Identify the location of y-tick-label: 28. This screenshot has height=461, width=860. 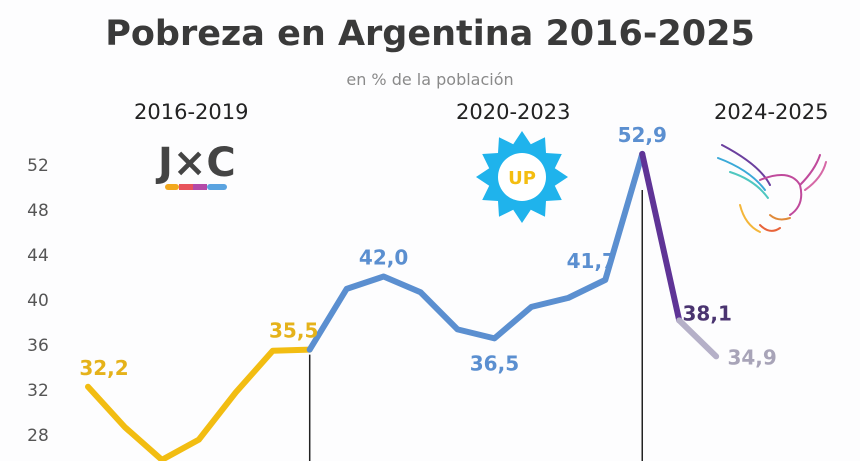
(38, 436).